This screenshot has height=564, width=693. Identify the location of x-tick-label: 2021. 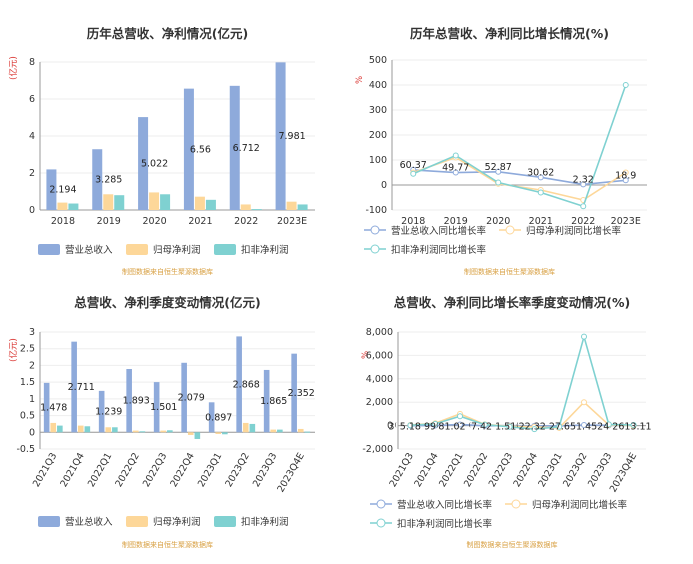
(200, 221).